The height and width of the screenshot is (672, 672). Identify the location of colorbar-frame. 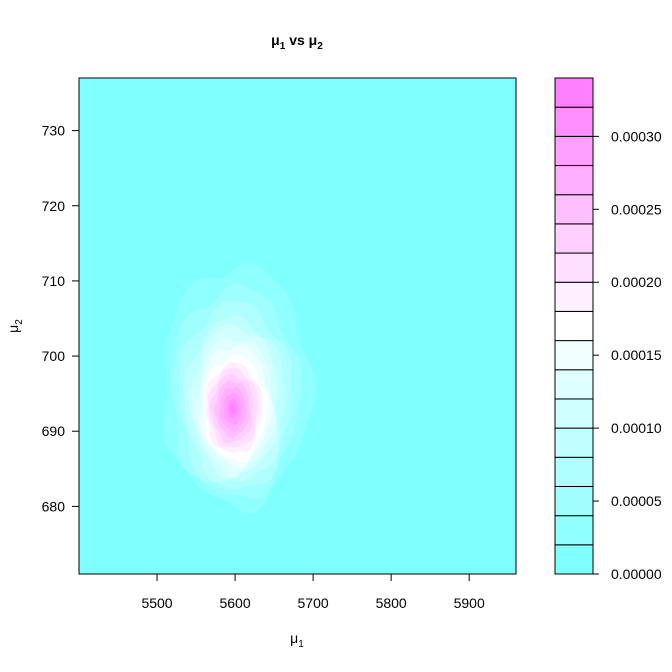
(574, 326).